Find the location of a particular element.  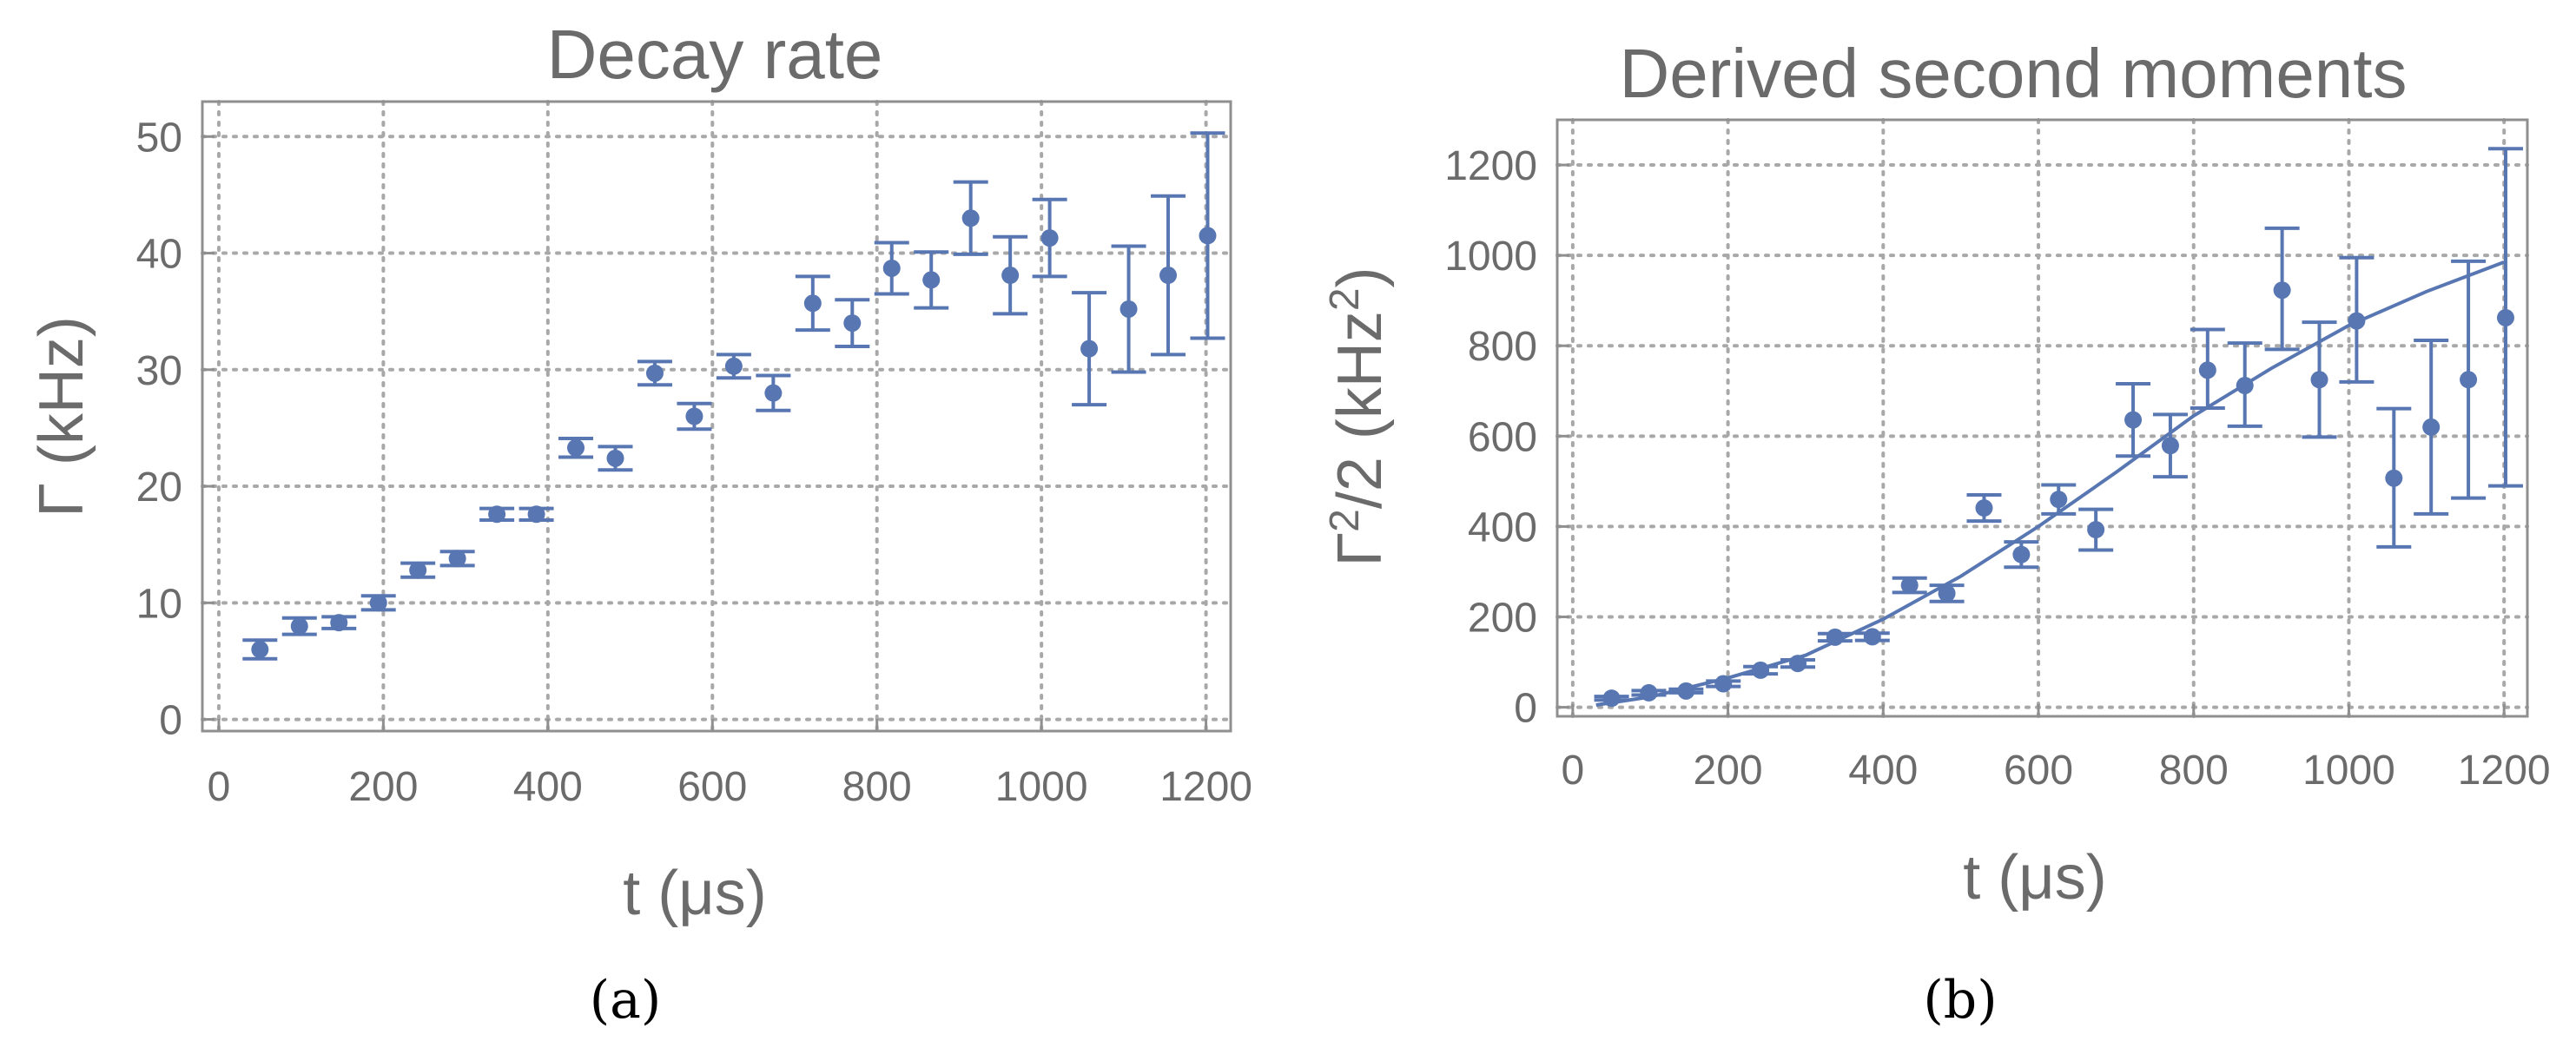

panel-a-y-tick-labels: 0 10 20 30 40 50 is located at coordinates (159, 429).